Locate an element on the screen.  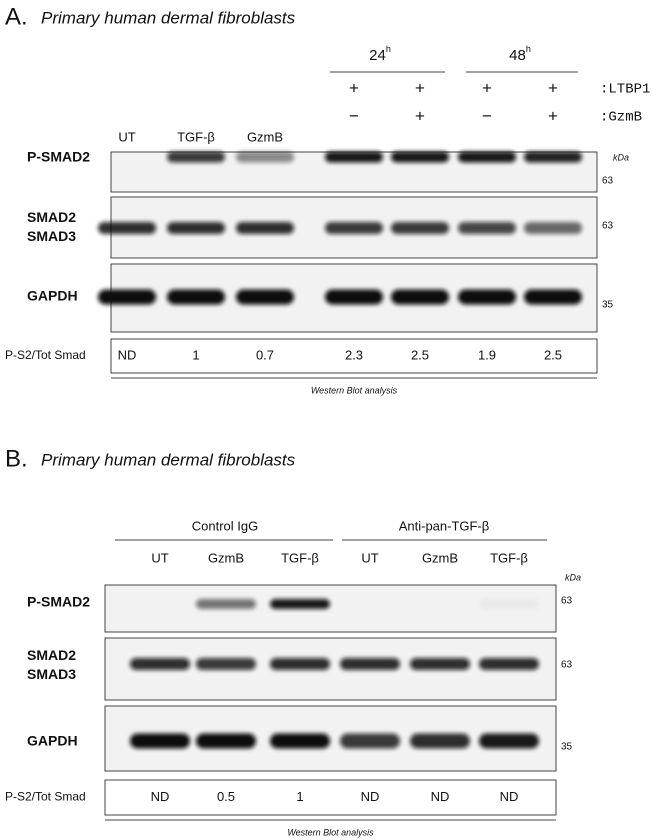
time-group: 24h is located at coordinates (380, 54).